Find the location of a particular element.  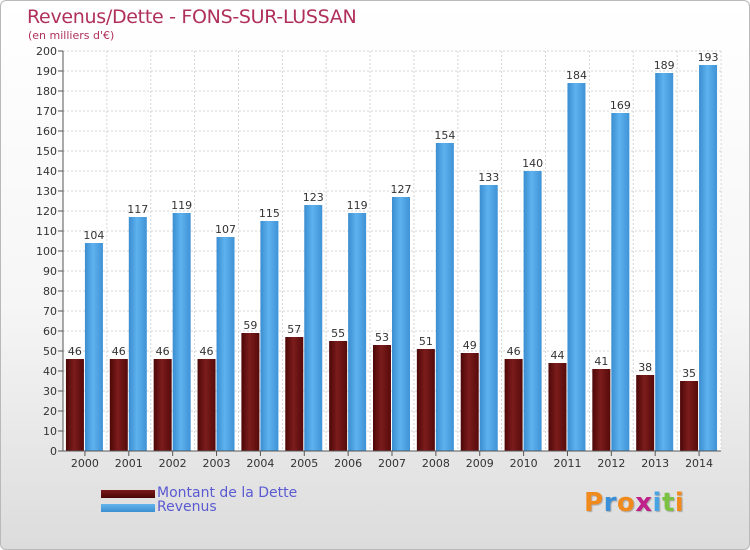

data-label-dette: 38 is located at coordinates (645, 367).